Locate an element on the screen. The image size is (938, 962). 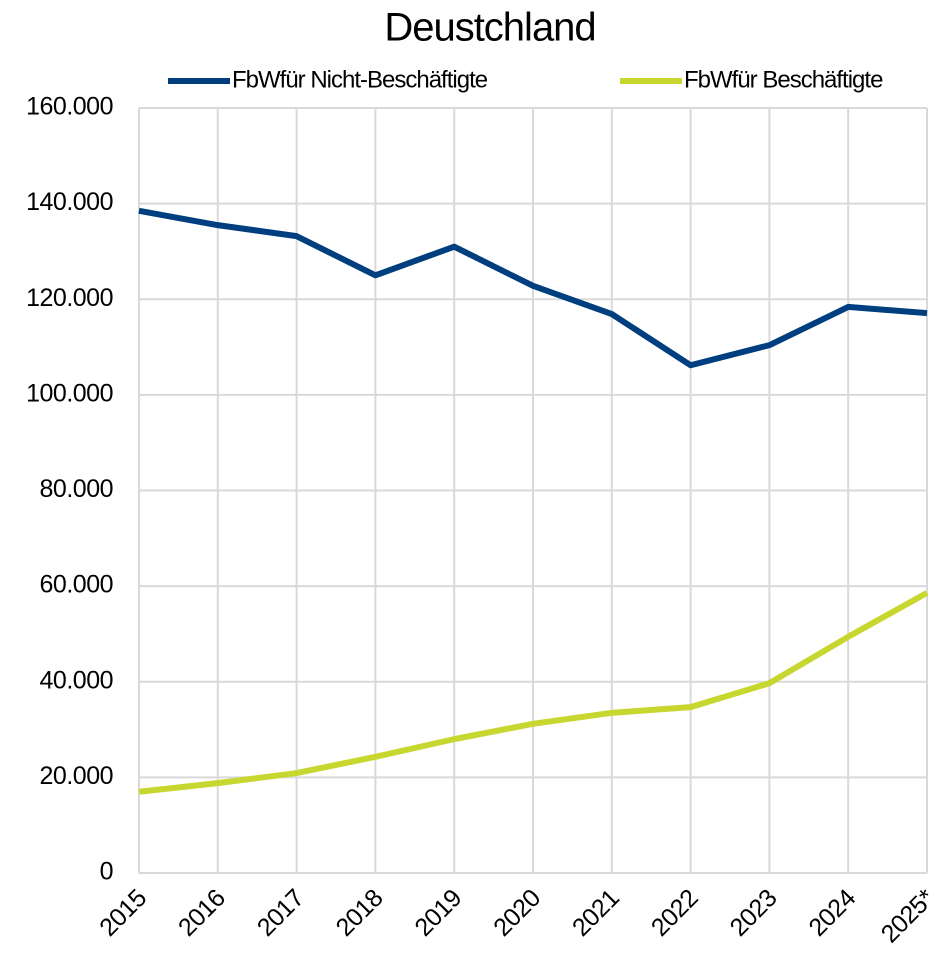
x-tick-label: 2016 is located at coordinates (202, 913).